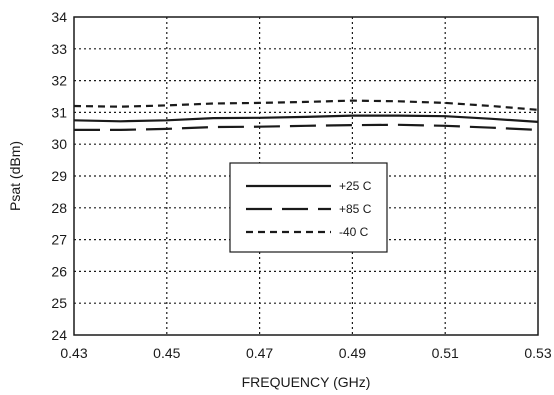 Image resolution: width=554 pixels, height=395 pixels. I want to click on legend-label-85c: +85 C, so click(355, 209).